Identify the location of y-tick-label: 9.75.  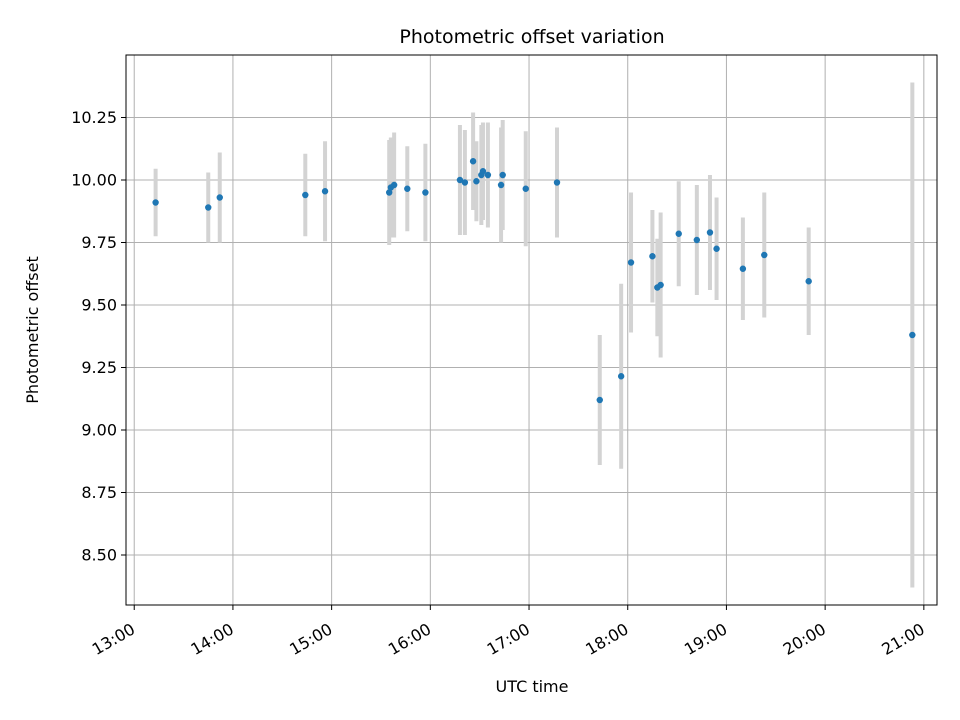
(99, 242).